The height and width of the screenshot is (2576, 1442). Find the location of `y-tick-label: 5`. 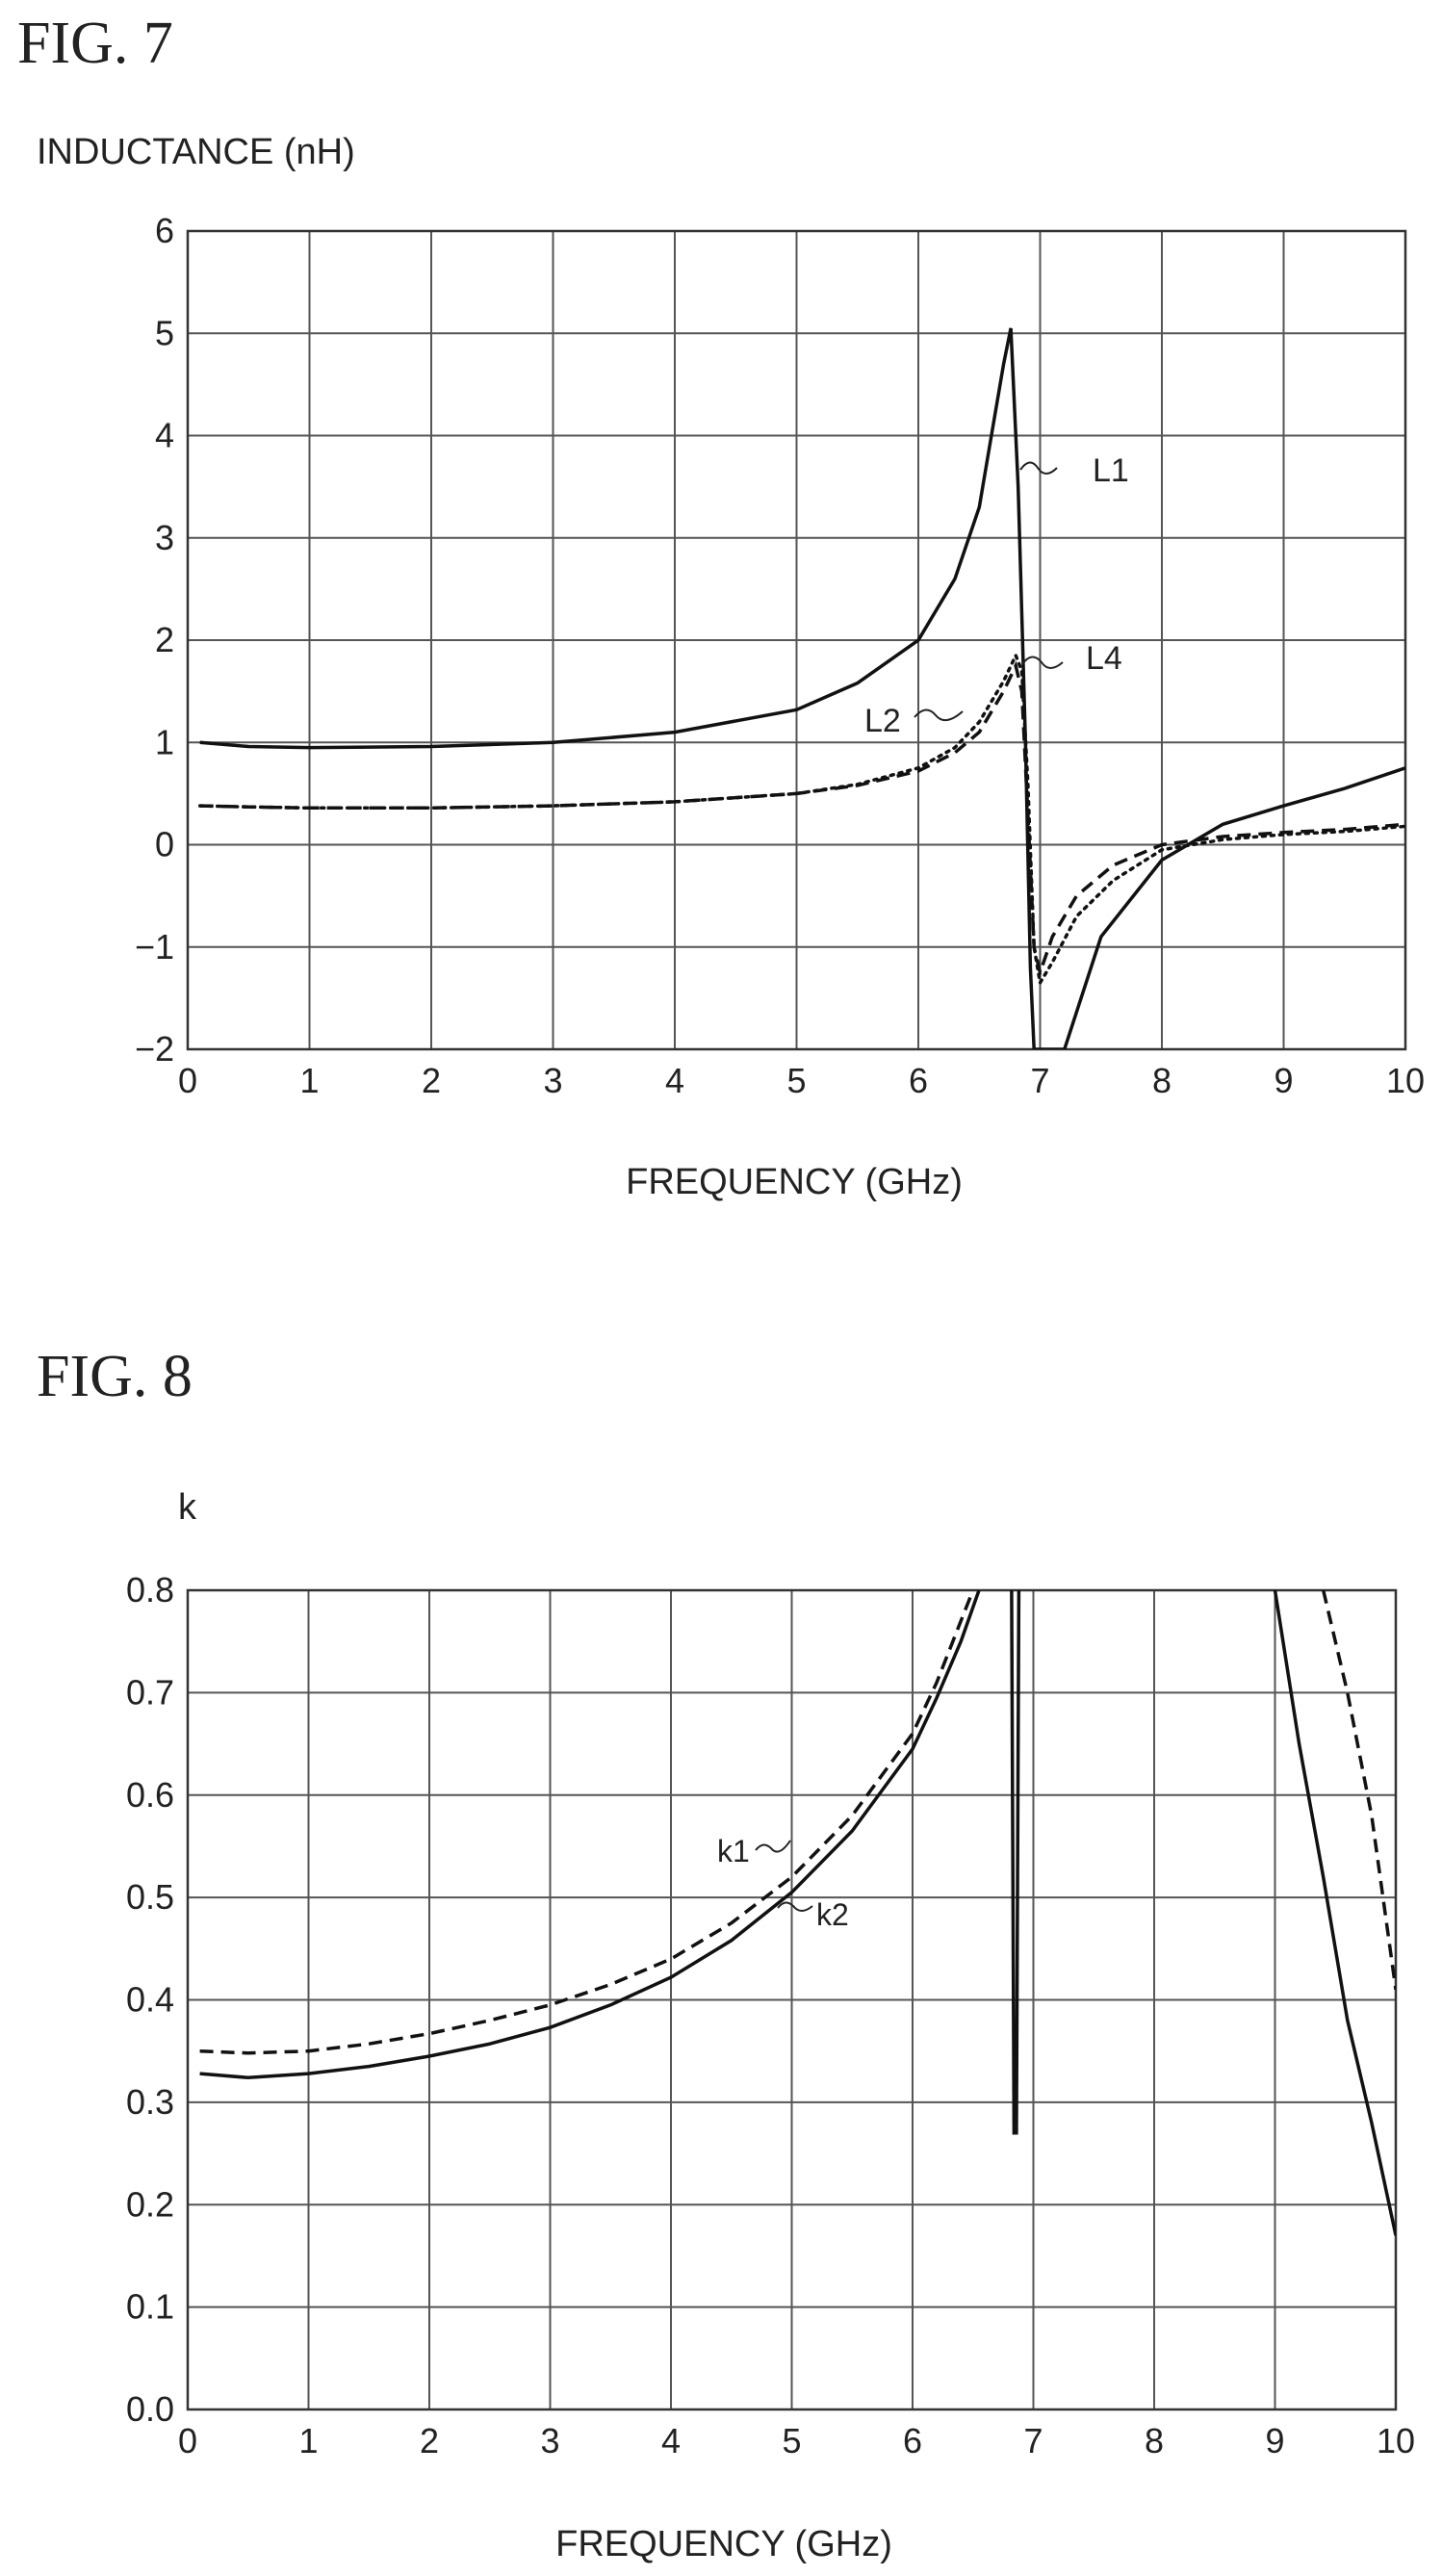

y-tick-label: 5 is located at coordinates (164, 332).